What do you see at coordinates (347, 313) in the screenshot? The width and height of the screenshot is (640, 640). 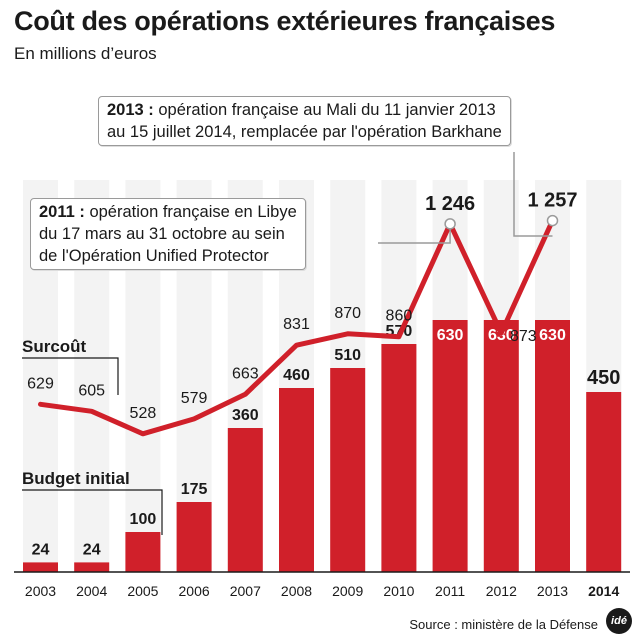 I see `line-label-2009: 870` at bounding box center [347, 313].